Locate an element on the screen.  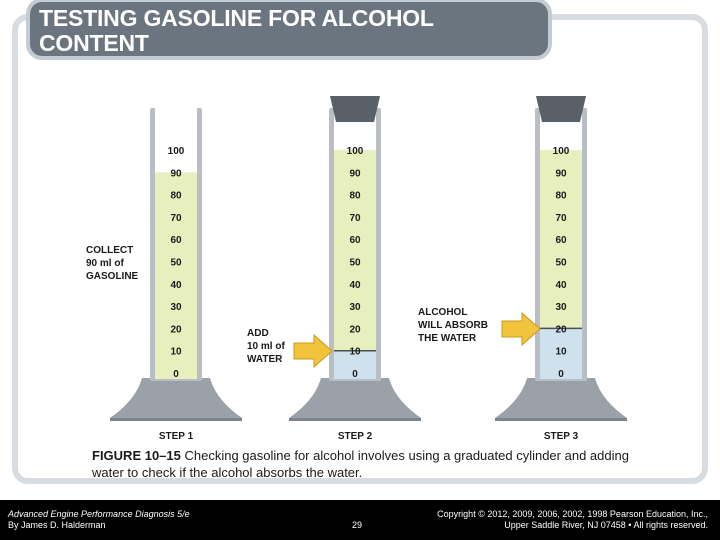
callout-text-line: ALCOHOL is located at coordinates (442, 312).